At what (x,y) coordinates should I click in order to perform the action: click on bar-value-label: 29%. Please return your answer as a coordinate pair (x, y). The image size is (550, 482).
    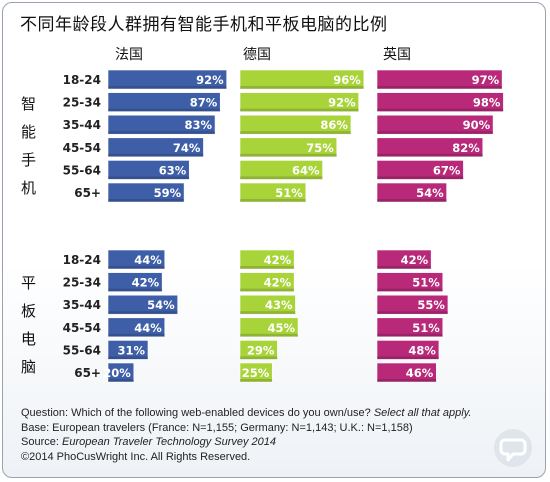
    Looking at the image, I should click on (261, 350).